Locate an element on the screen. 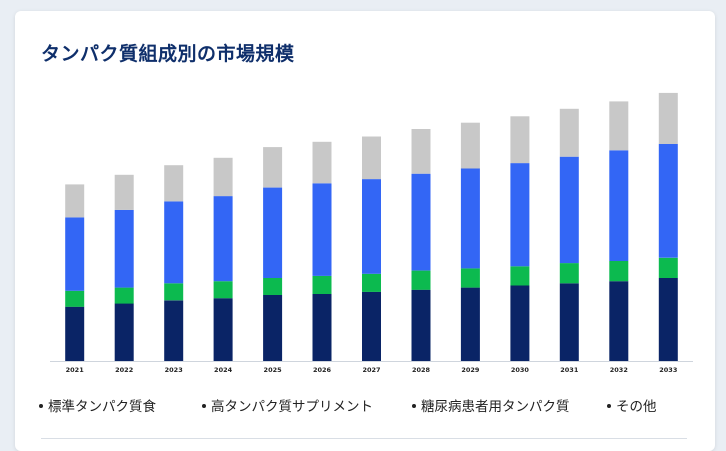 Image resolution: width=726 pixels, height=451 pixels. x-tick-label: 2030 is located at coordinates (520, 370).